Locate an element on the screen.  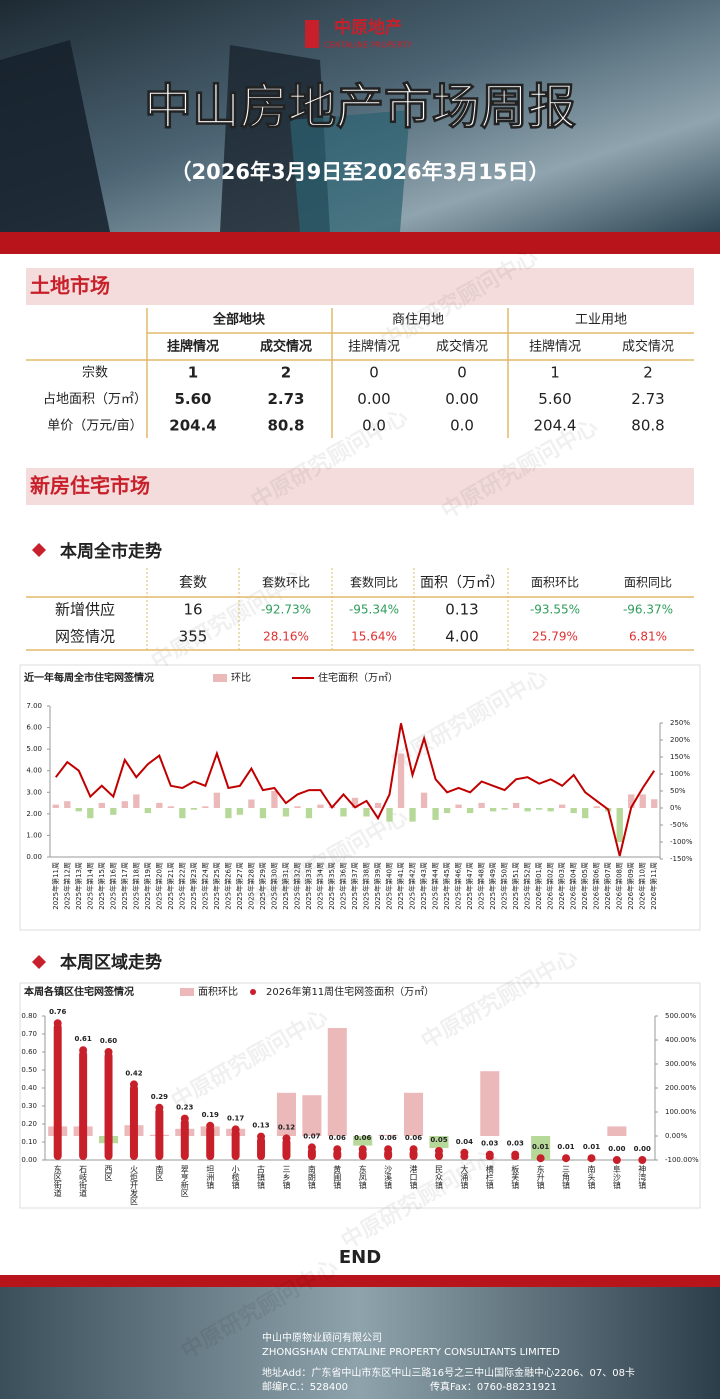
table-cell: 0 is located at coordinates (462, 373).